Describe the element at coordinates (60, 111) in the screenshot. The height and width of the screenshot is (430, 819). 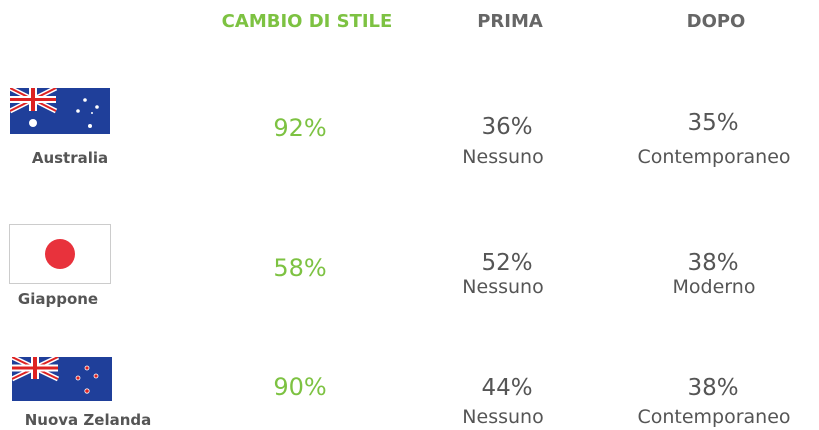
I see `flag-australia` at that location.